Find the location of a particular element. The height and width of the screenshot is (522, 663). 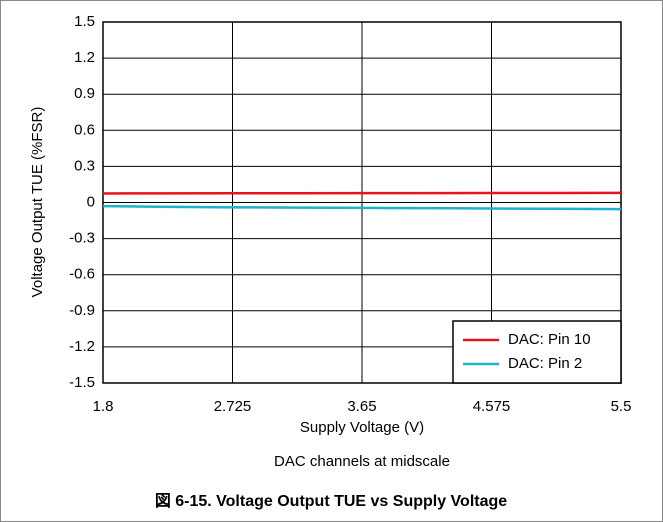

x-tick-label: 5.5 is located at coordinates (621, 406).